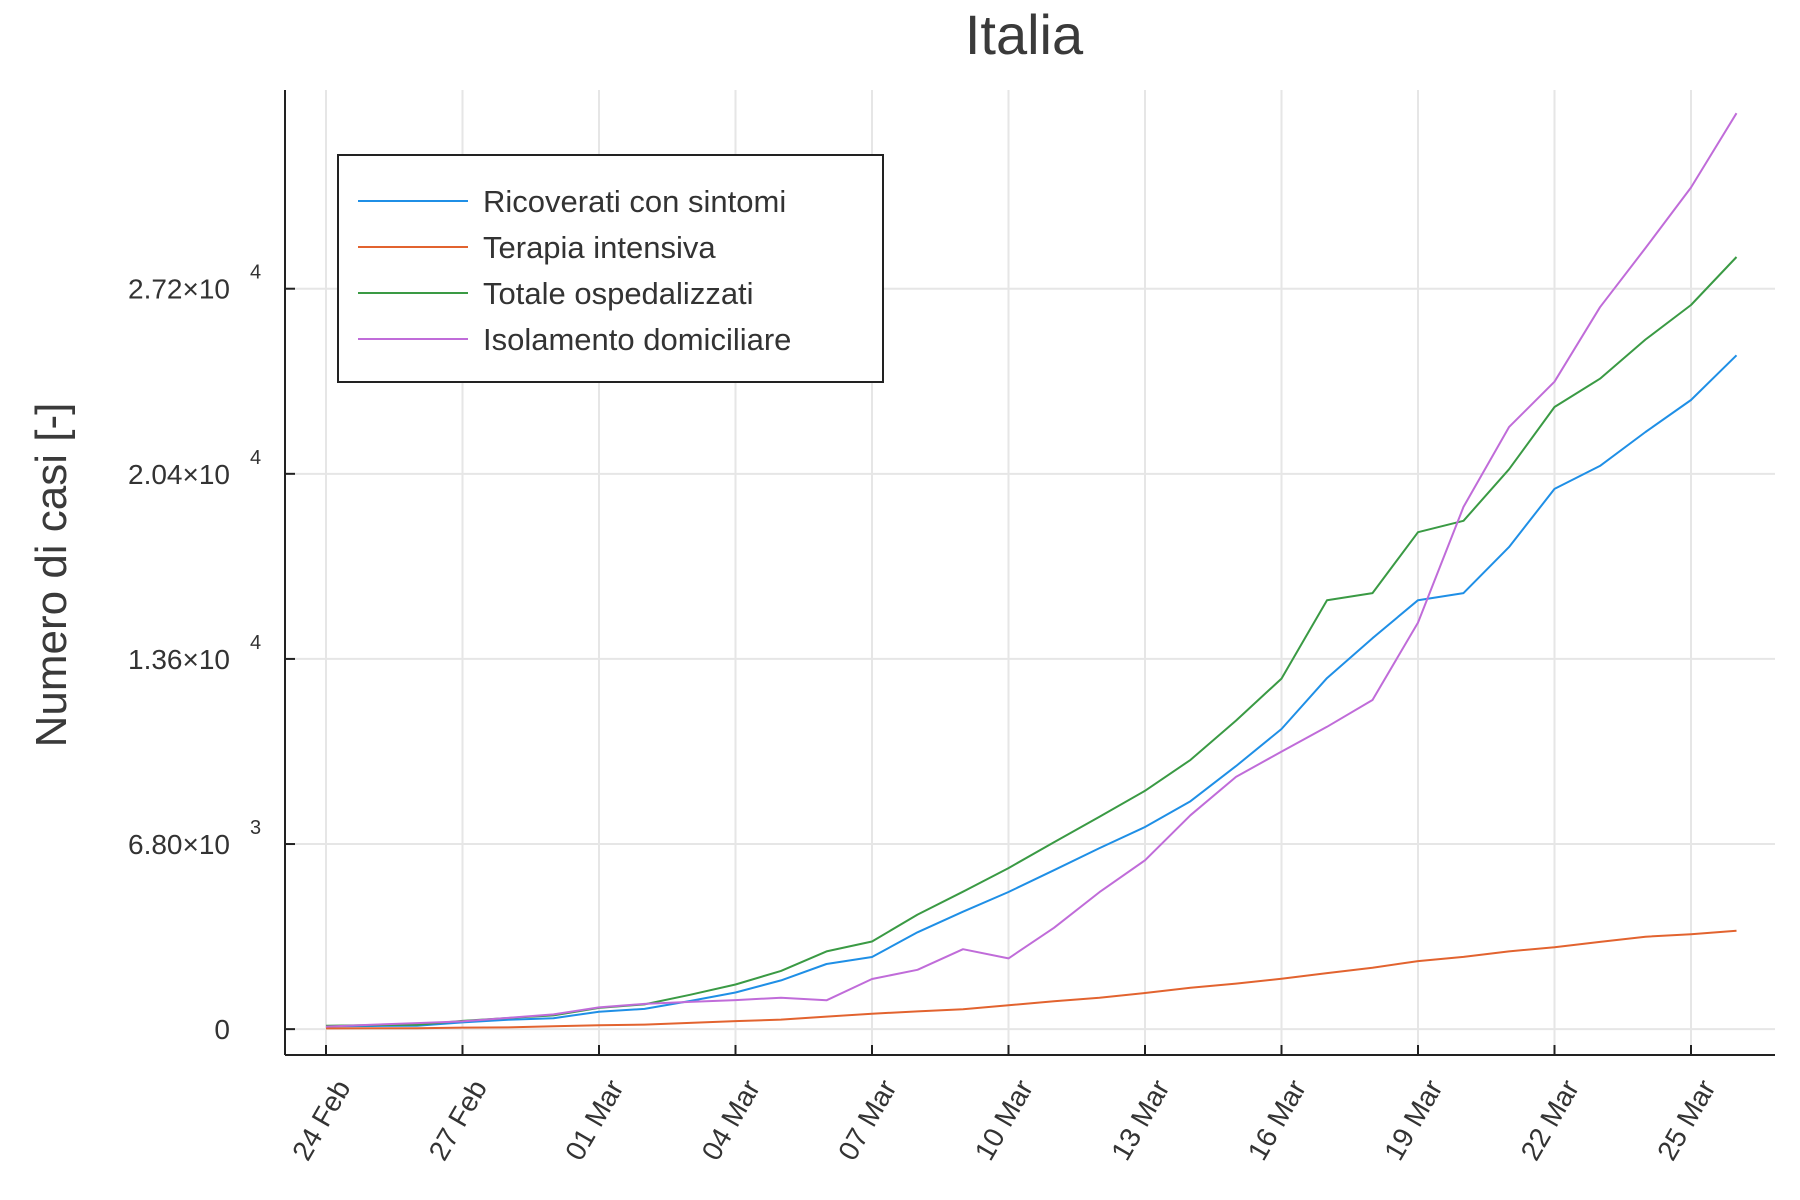 Image resolution: width=1800 pixels, height=1200 pixels. I want to click on y-tick-labels: 0 6.80×10 3 1.36×10 4 2.04×10 4 2.72×10 4, so click(194, 653).